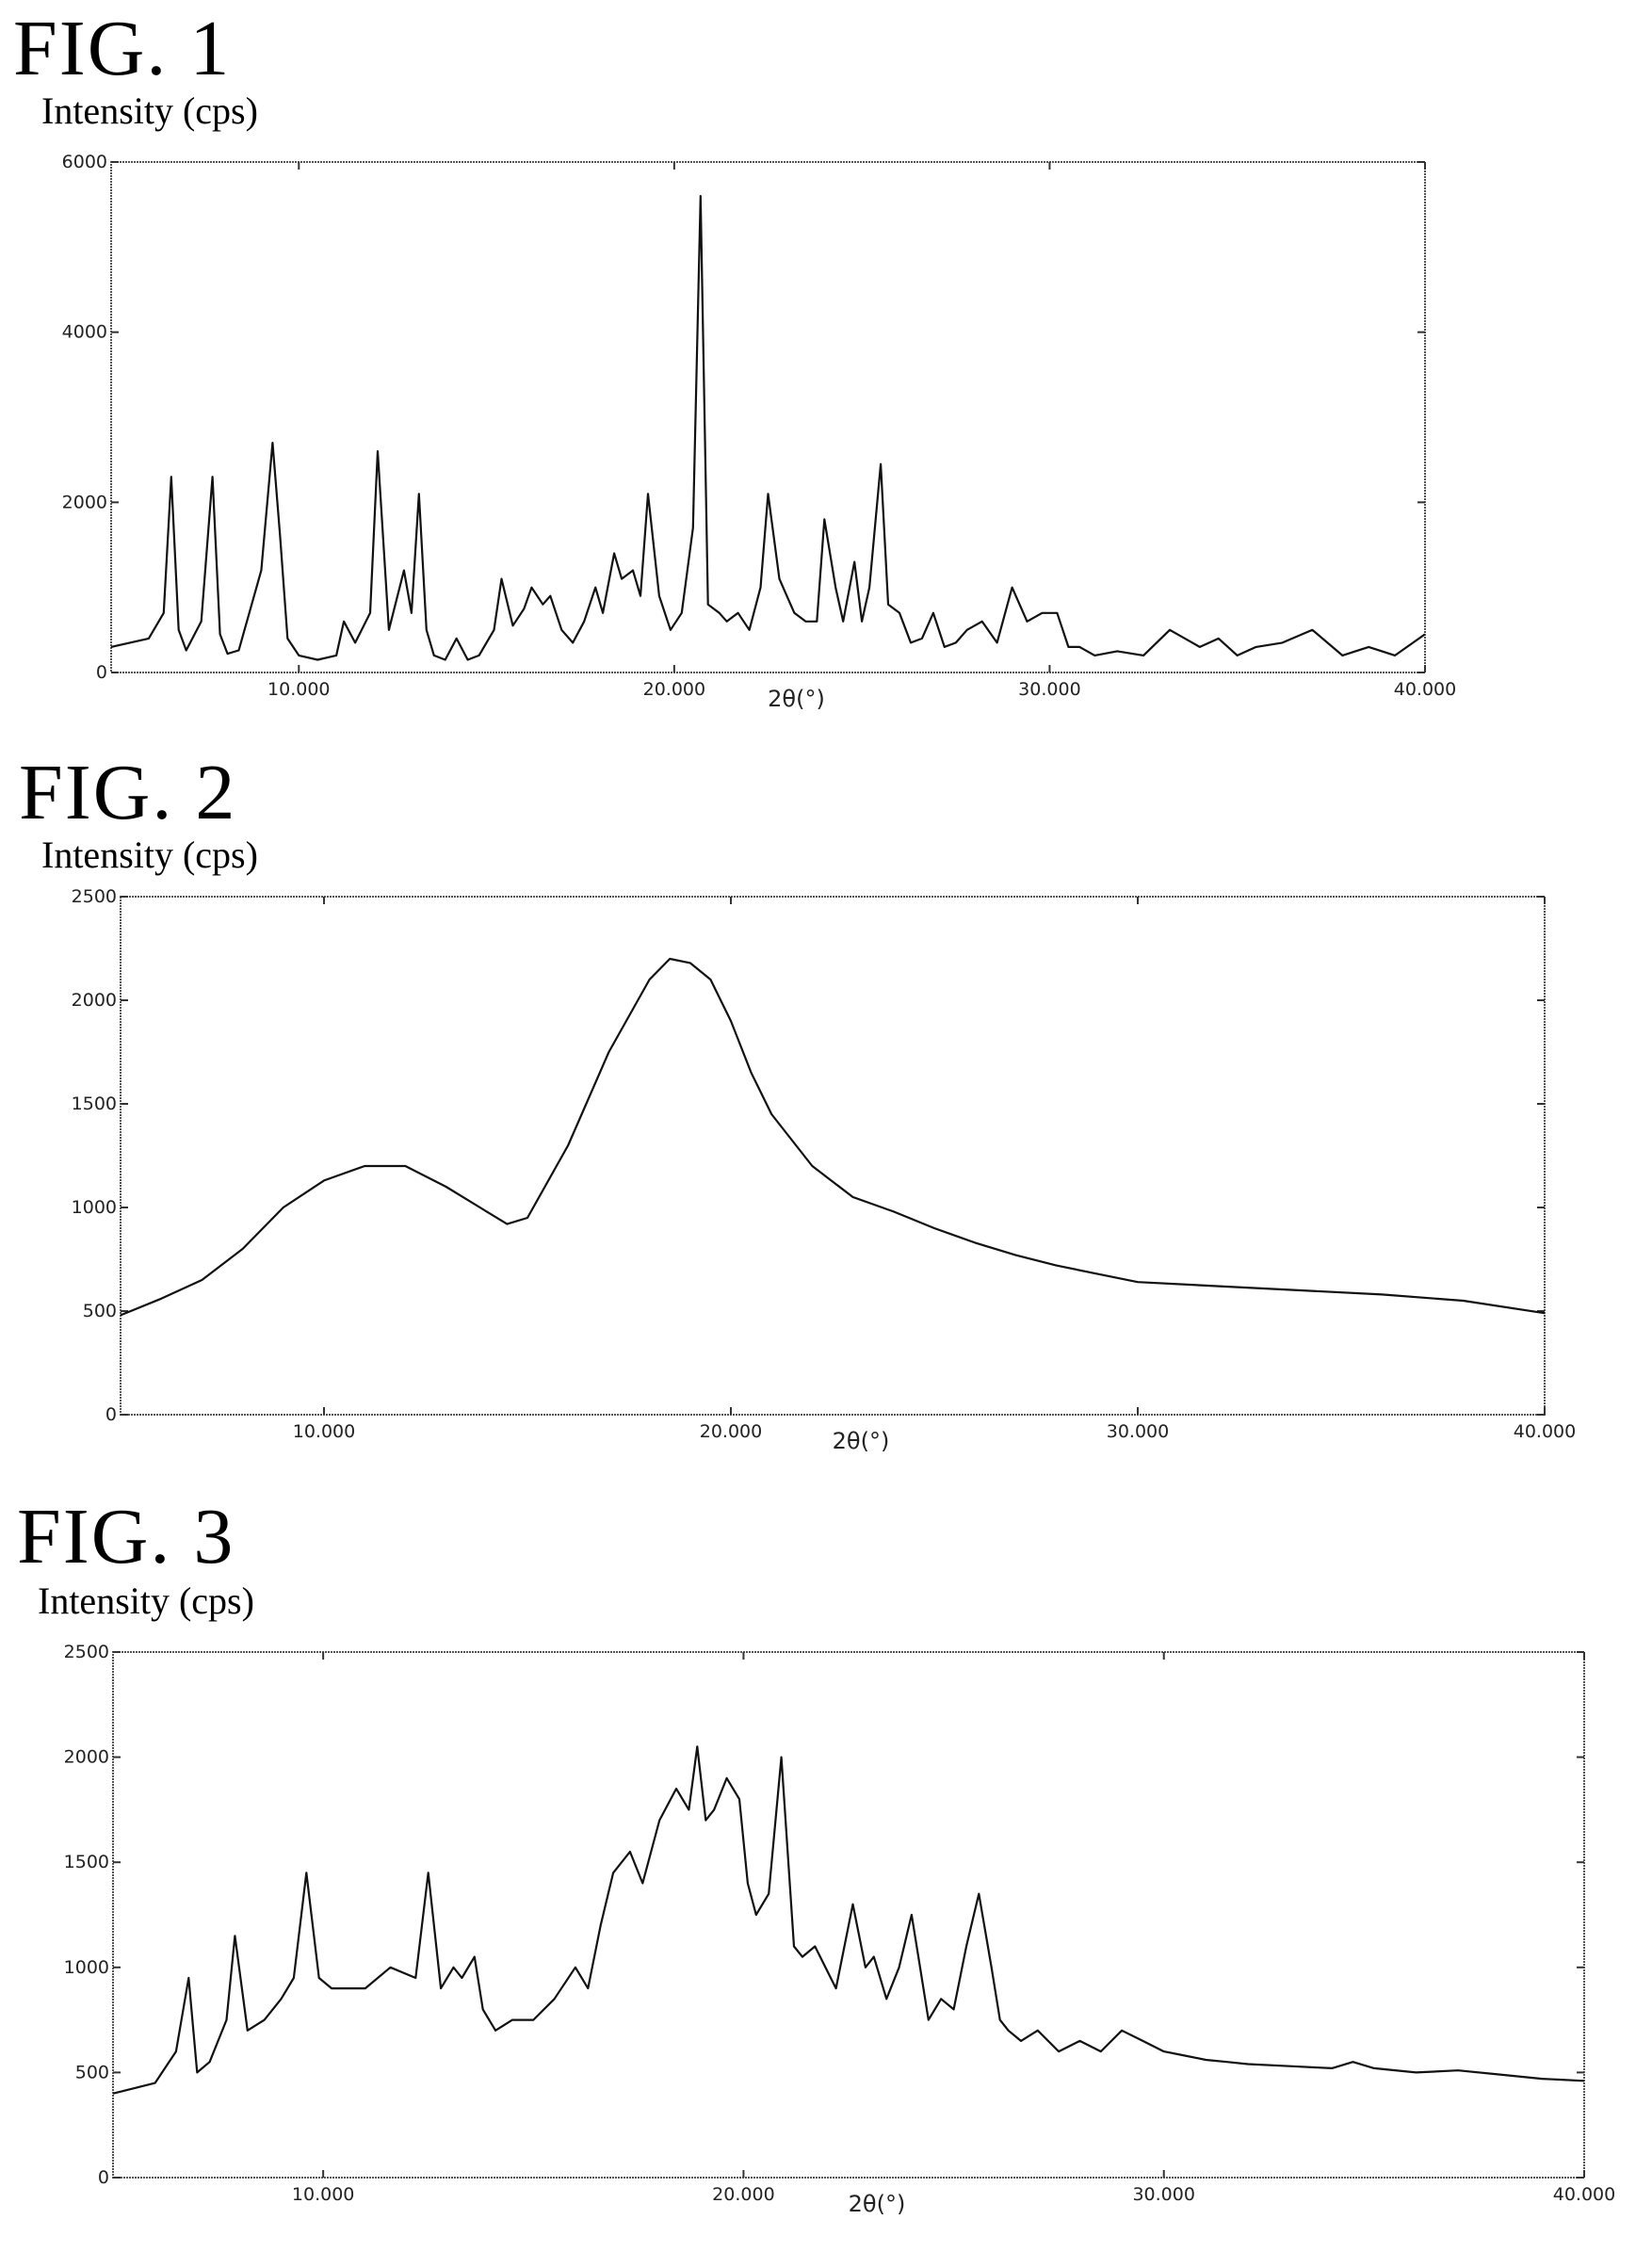 This screenshot has height=2252, width=1652. What do you see at coordinates (126, 1536) in the screenshot?
I see `fig-3-label: FIG. 3` at bounding box center [126, 1536].